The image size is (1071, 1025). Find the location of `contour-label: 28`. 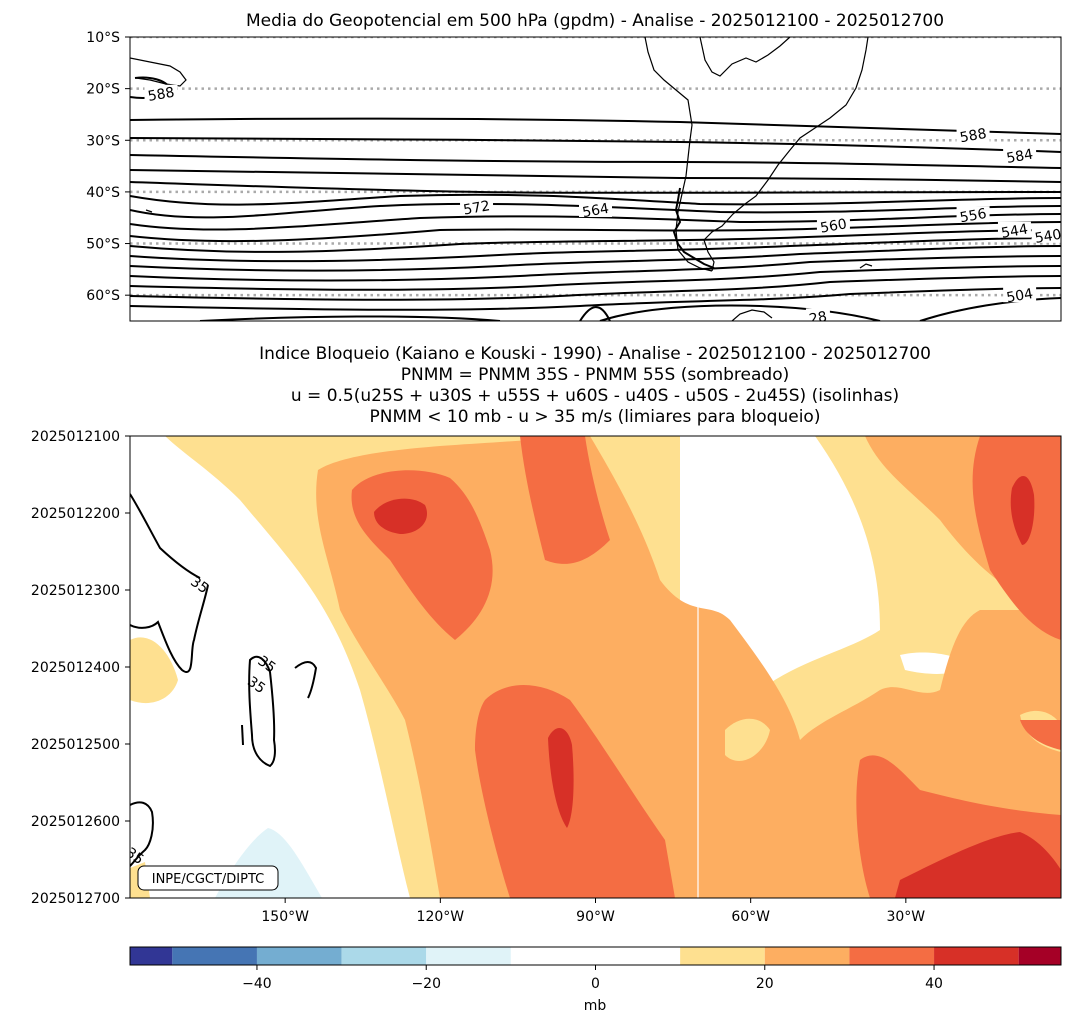

contour-label: 28 is located at coordinates (818, 318).